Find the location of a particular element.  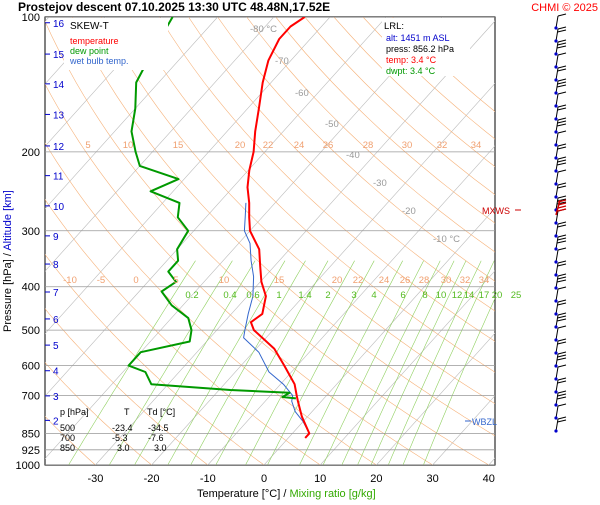

table-row-700-p: 700 is located at coordinates (67, 438).